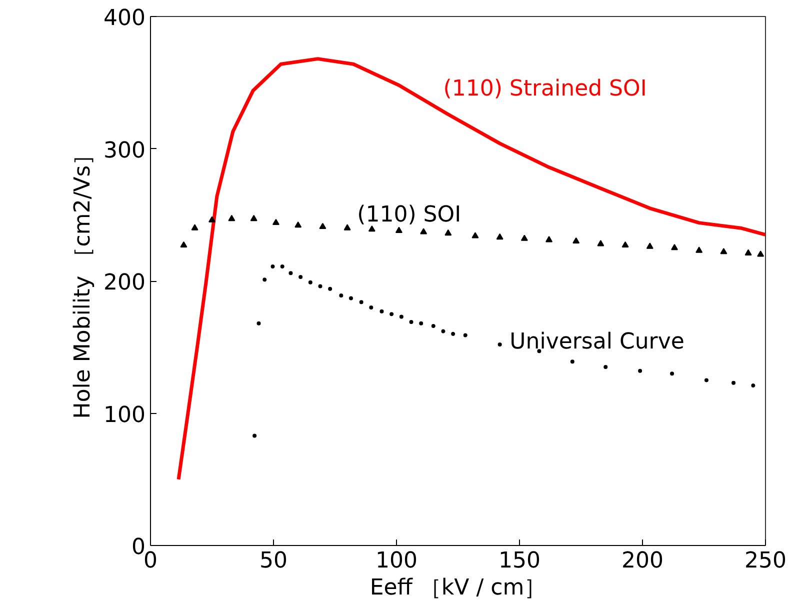 The image size is (793, 603). I want to click on y-tick-label: 300, so click(125, 151).